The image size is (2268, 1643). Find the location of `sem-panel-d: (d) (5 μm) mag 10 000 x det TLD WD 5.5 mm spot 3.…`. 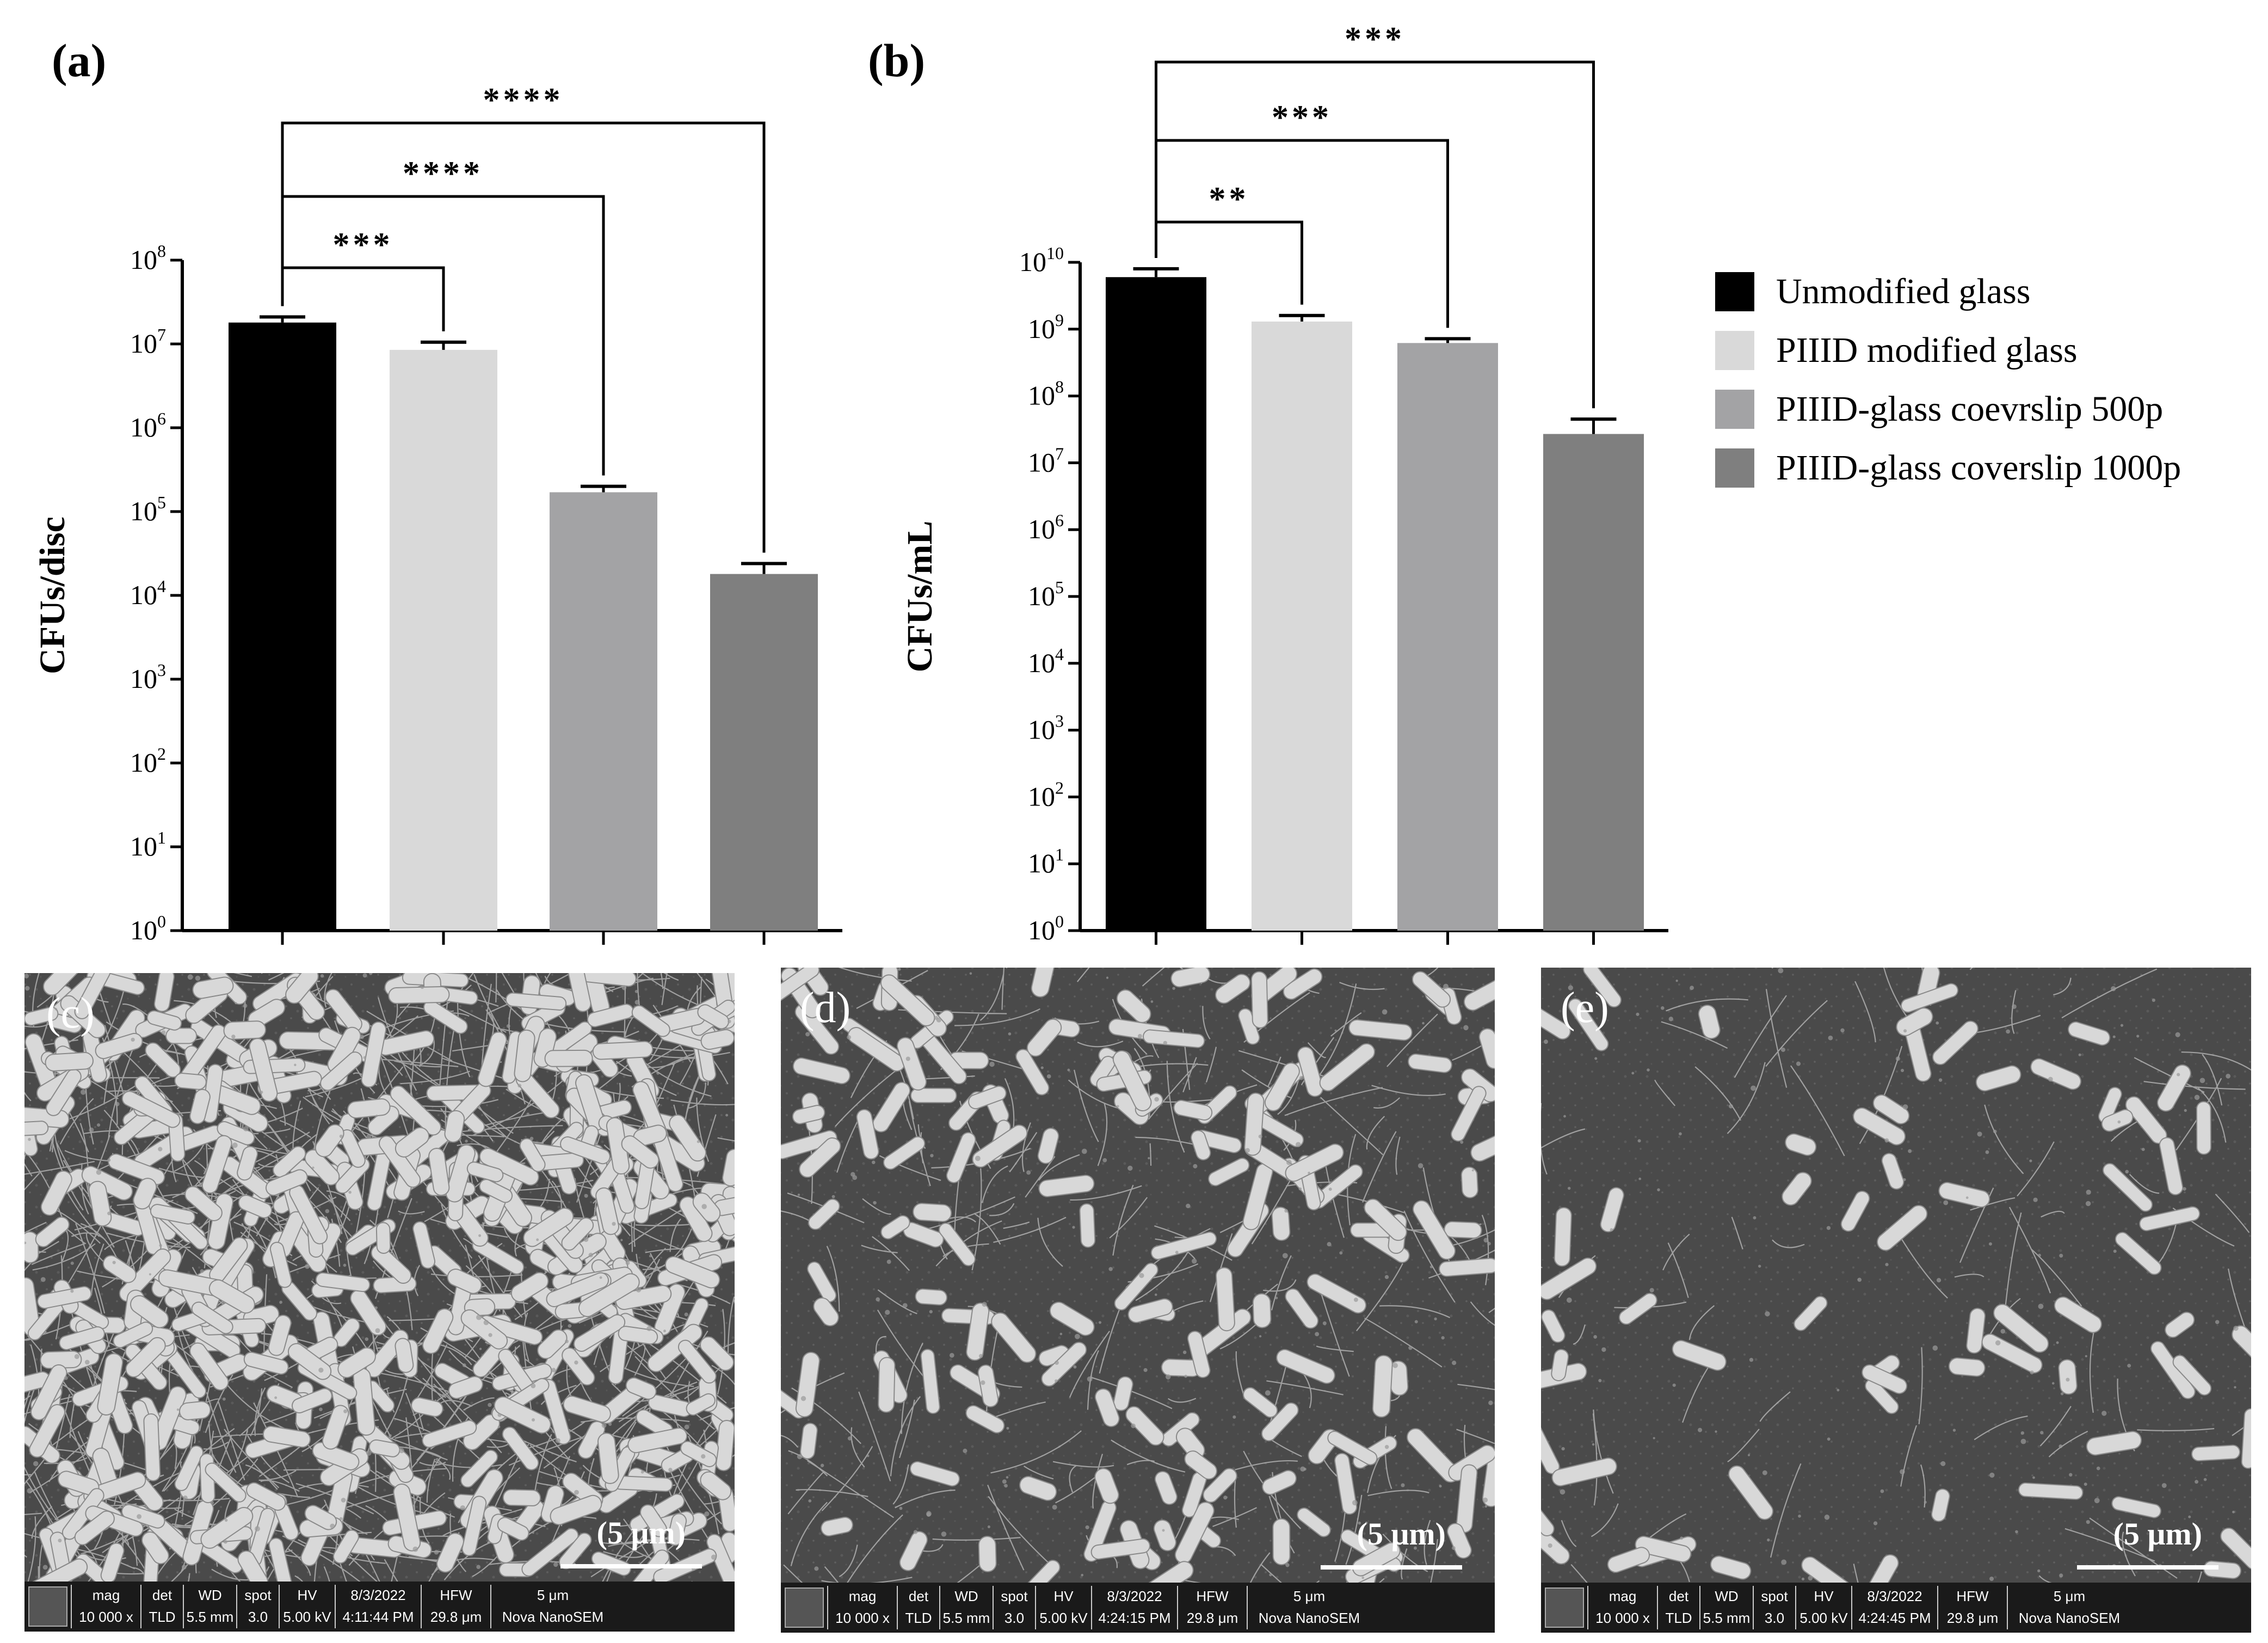

sem-panel-d: (d) (5 μm) mag 10 000 x det TLD WD 5.5 mm spot 3.… is located at coordinates (1138, 1300).